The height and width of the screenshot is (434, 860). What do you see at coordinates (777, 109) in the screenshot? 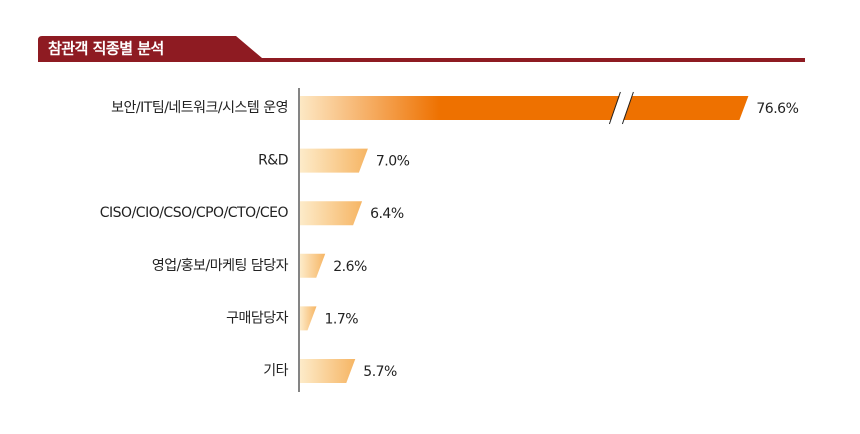
I see `value-label: 76.6%` at bounding box center [777, 109].